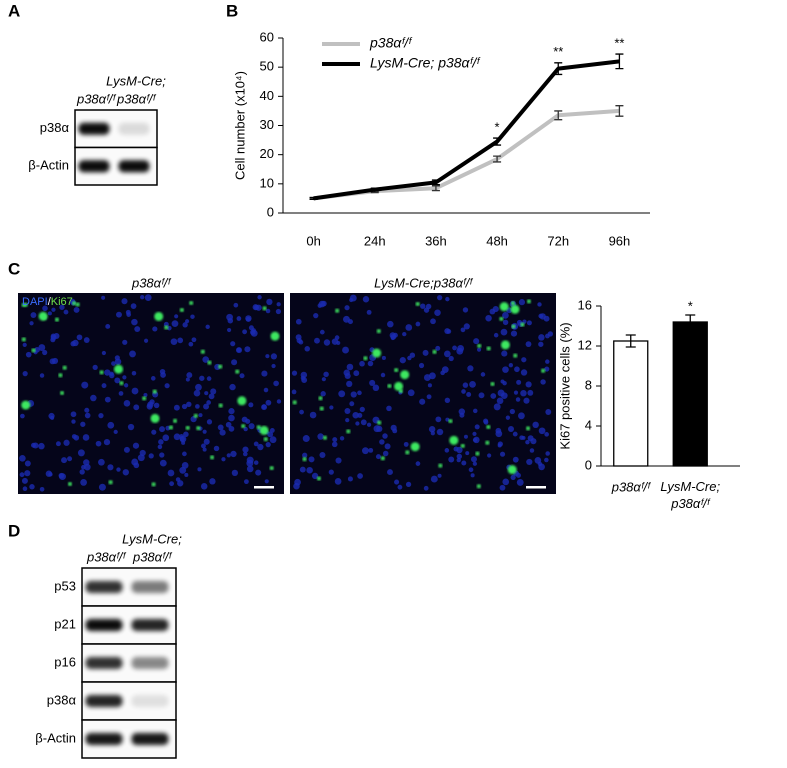 The width and height of the screenshot is (787, 768). Describe the element at coordinates (690, 503) in the screenshot. I see `x-tick-label-line: p38αᶠ/ᶠ` at that location.